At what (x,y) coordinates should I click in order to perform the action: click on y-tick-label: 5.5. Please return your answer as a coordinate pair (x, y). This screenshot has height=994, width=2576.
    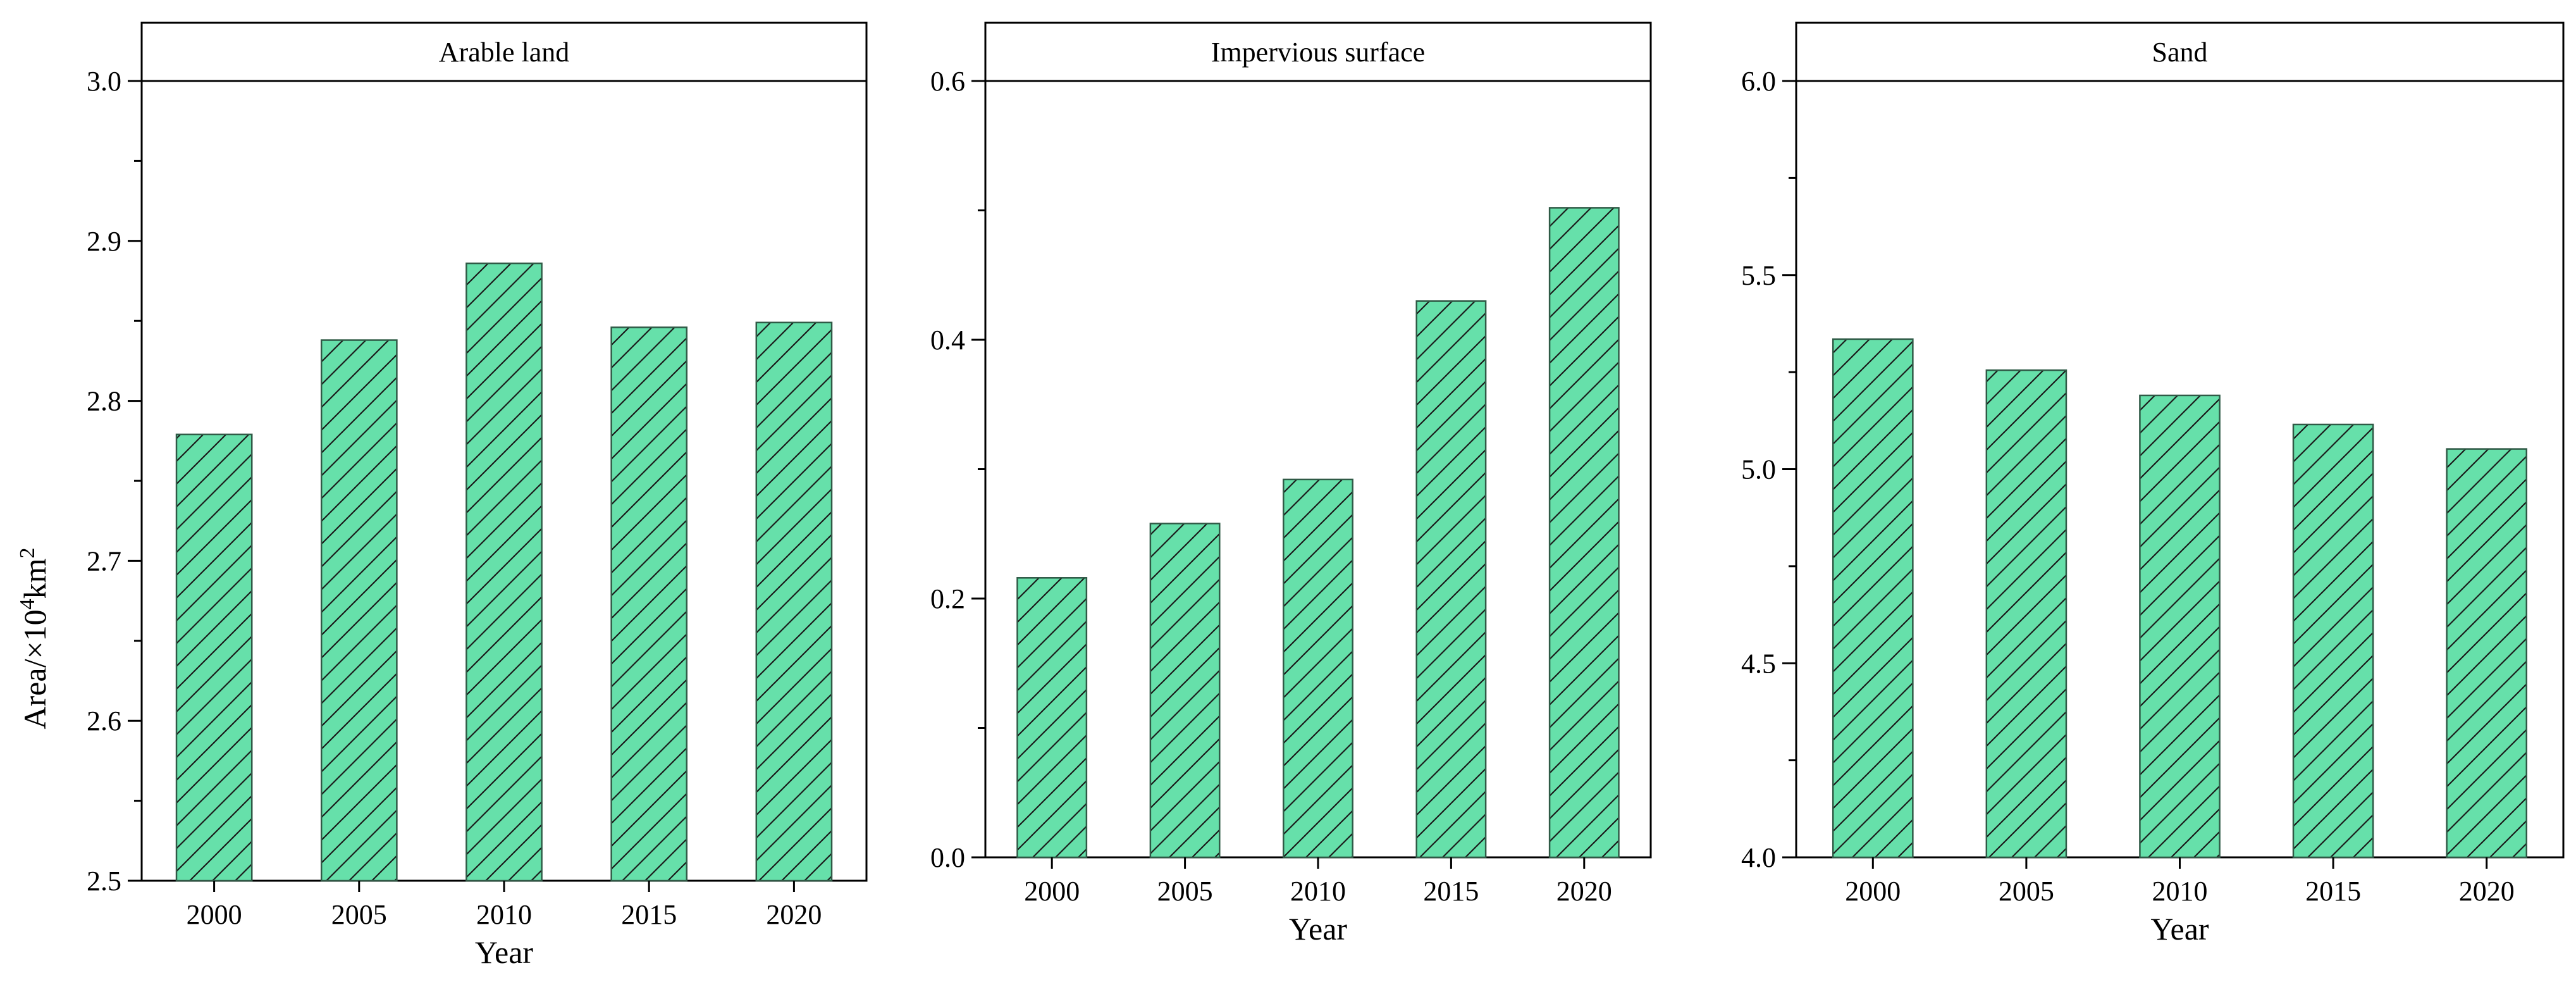
    Looking at the image, I should click on (1758, 275).